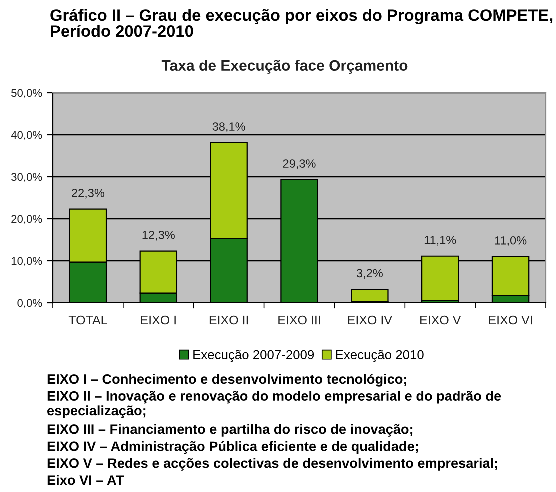 The width and height of the screenshot is (556, 492). What do you see at coordinates (27, 177) in the screenshot?
I see `y-tick-label: 30,0%` at bounding box center [27, 177].